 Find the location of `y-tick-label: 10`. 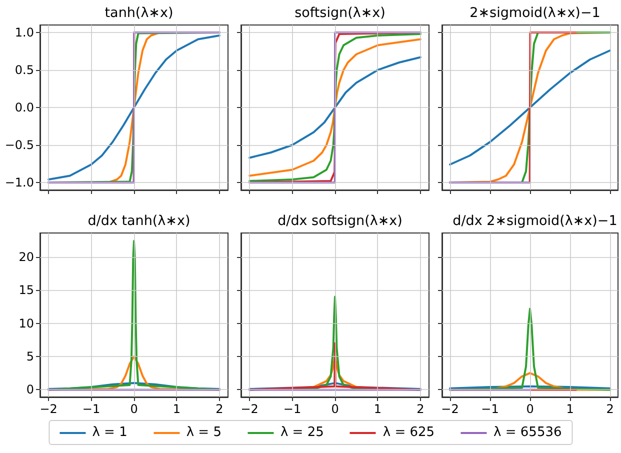

y-tick-label: 10 is located at coordinates (26, 323).